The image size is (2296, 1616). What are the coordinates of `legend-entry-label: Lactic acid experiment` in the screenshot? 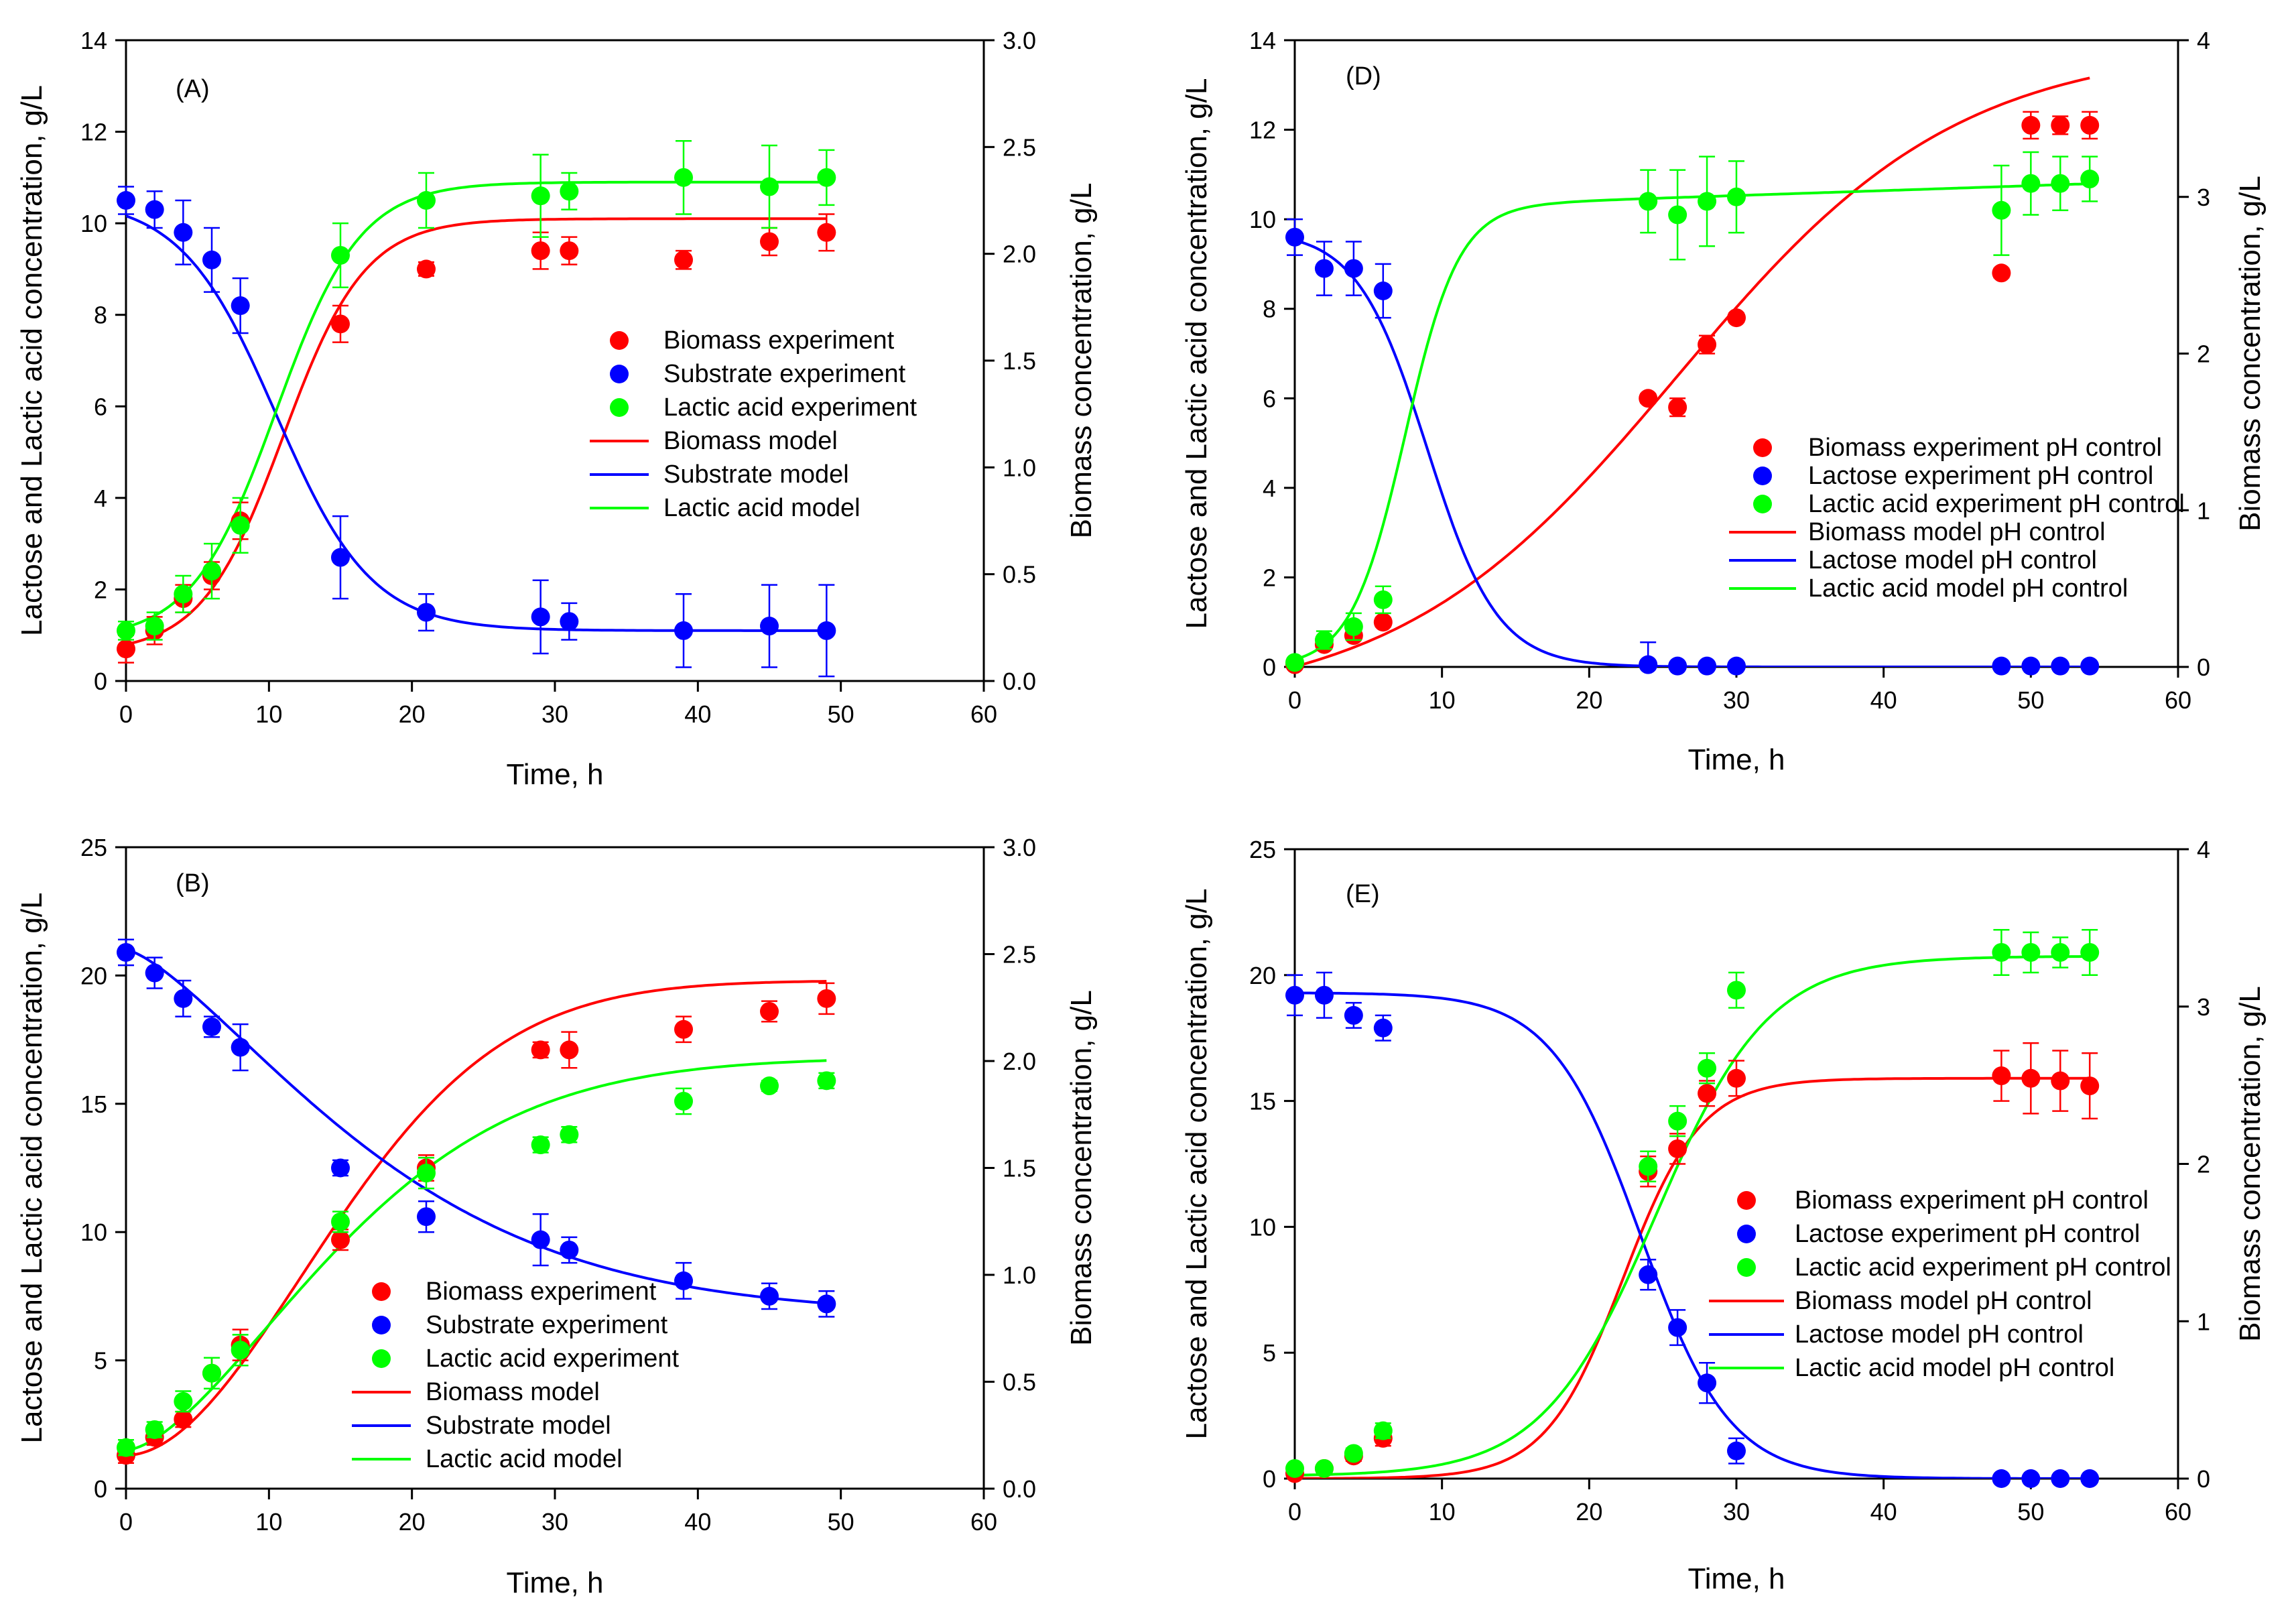 It's located at (553, 1359).